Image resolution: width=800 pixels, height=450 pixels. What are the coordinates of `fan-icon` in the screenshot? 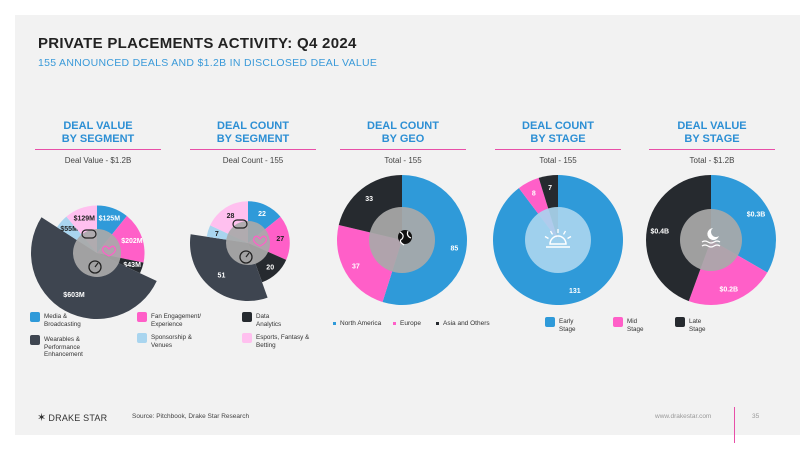 It's located at (142, 317).